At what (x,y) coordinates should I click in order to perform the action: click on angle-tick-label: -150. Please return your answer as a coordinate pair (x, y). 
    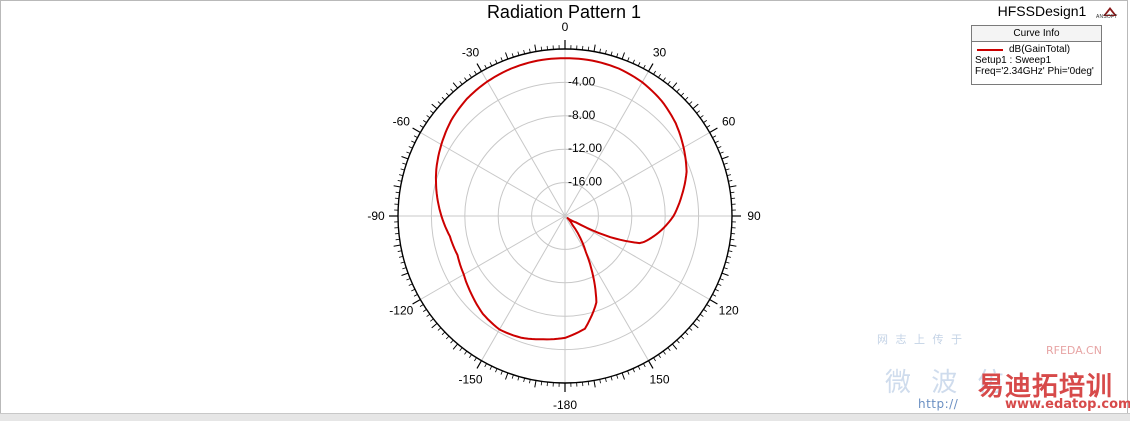
    Looking at the image, I should click on (470, 380).